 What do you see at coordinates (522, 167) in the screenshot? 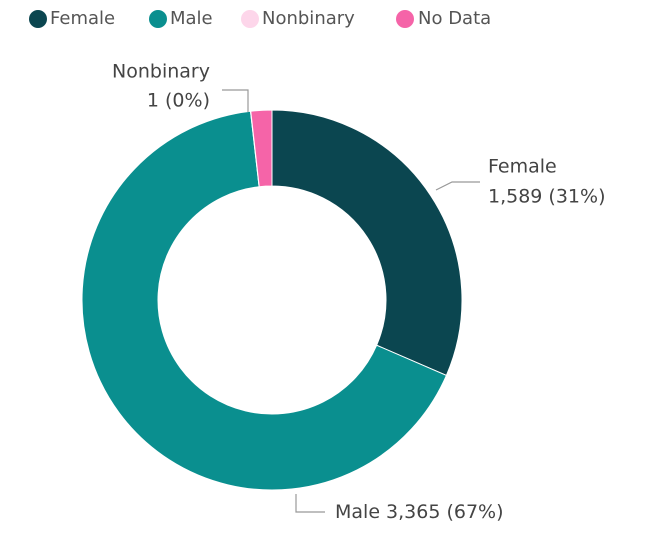
I see `data-label-name: Female` at bounding box center [522, 167].